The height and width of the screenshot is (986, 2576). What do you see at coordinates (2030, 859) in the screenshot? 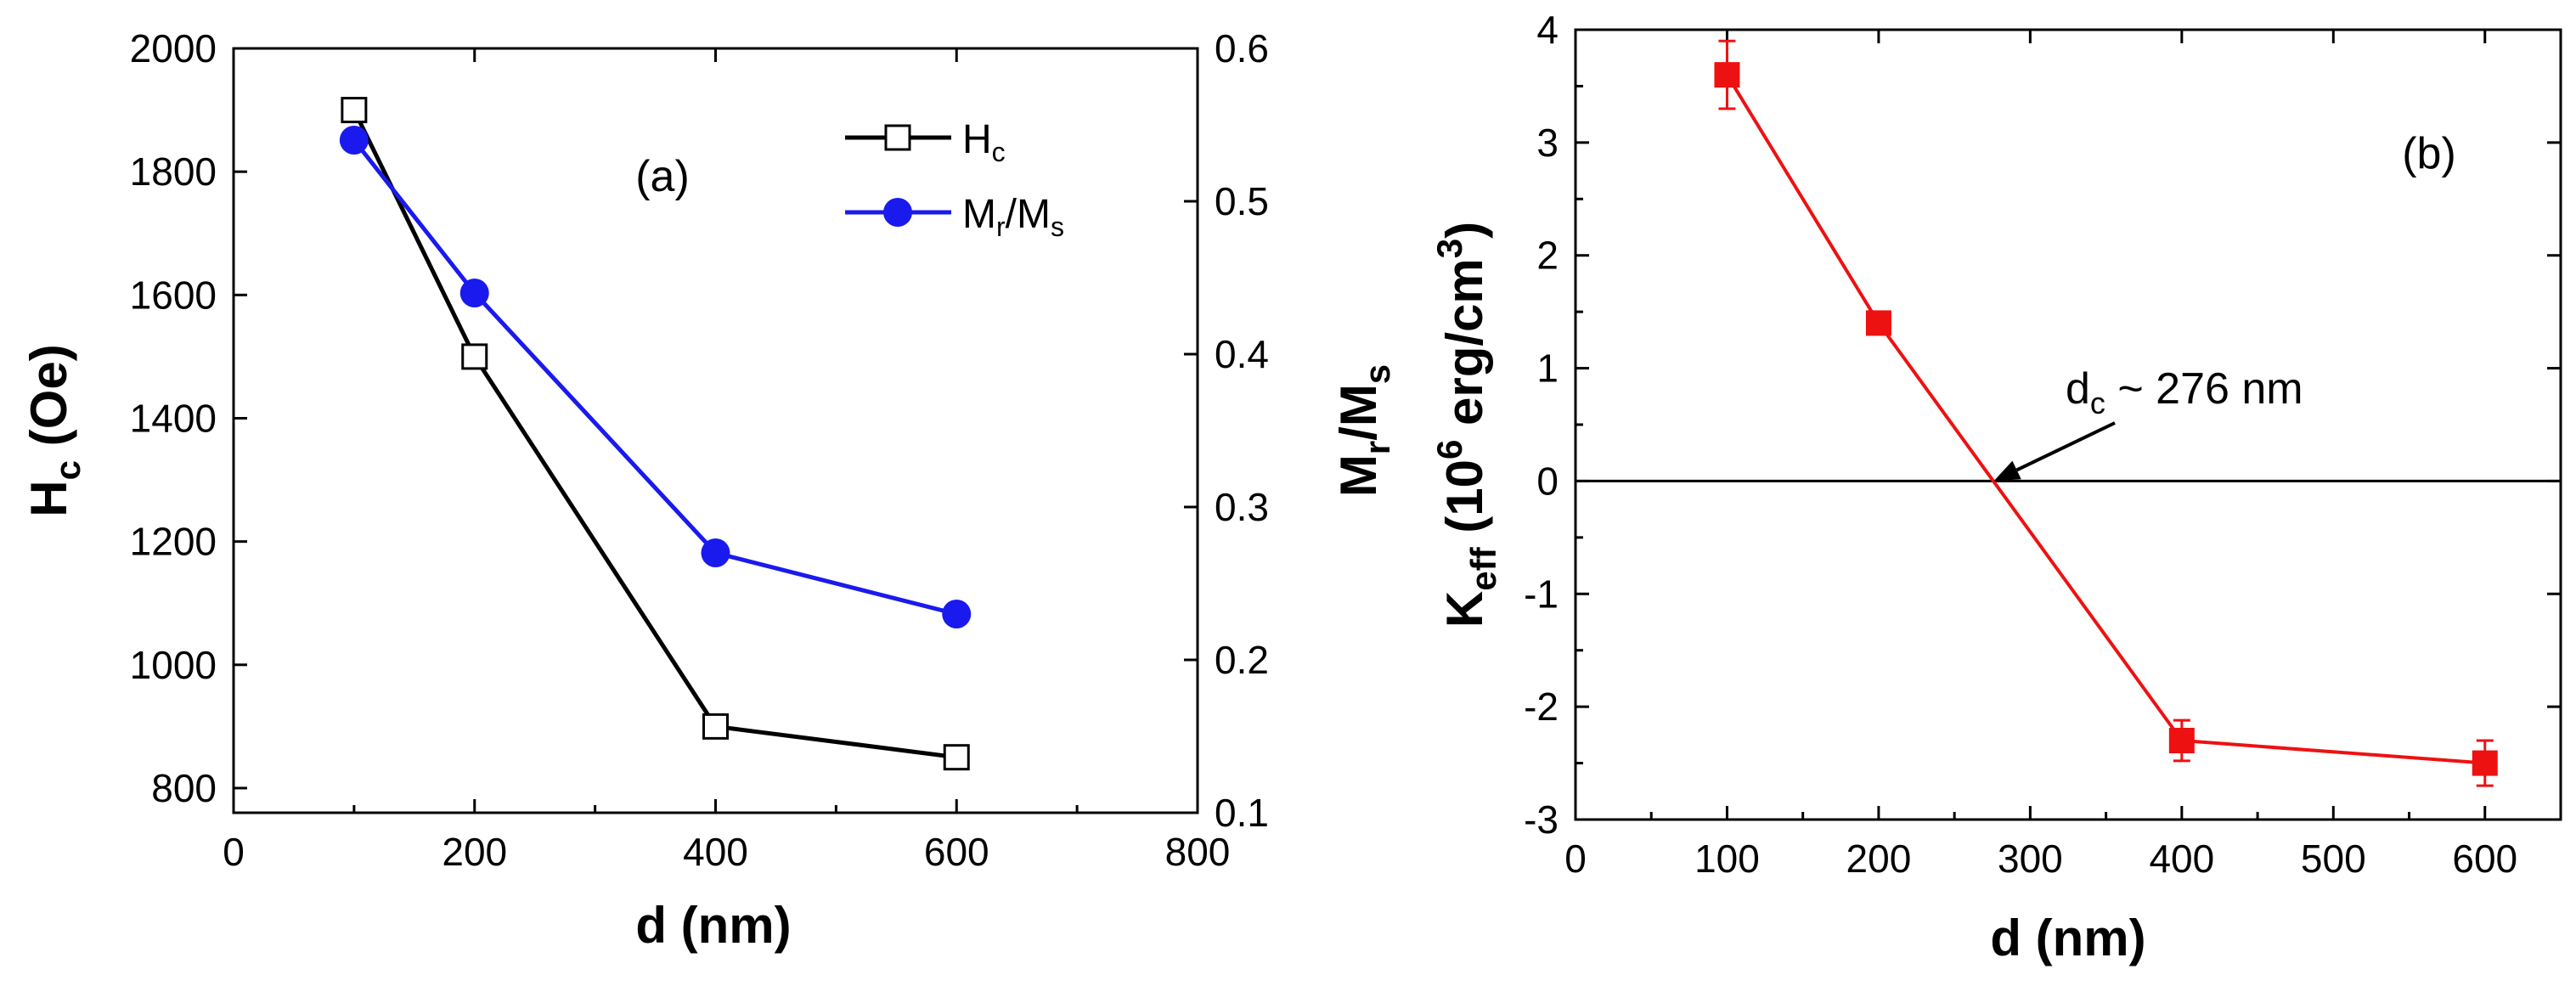
I see `x-tick-label: 300` at bounding box center [2030, 859].